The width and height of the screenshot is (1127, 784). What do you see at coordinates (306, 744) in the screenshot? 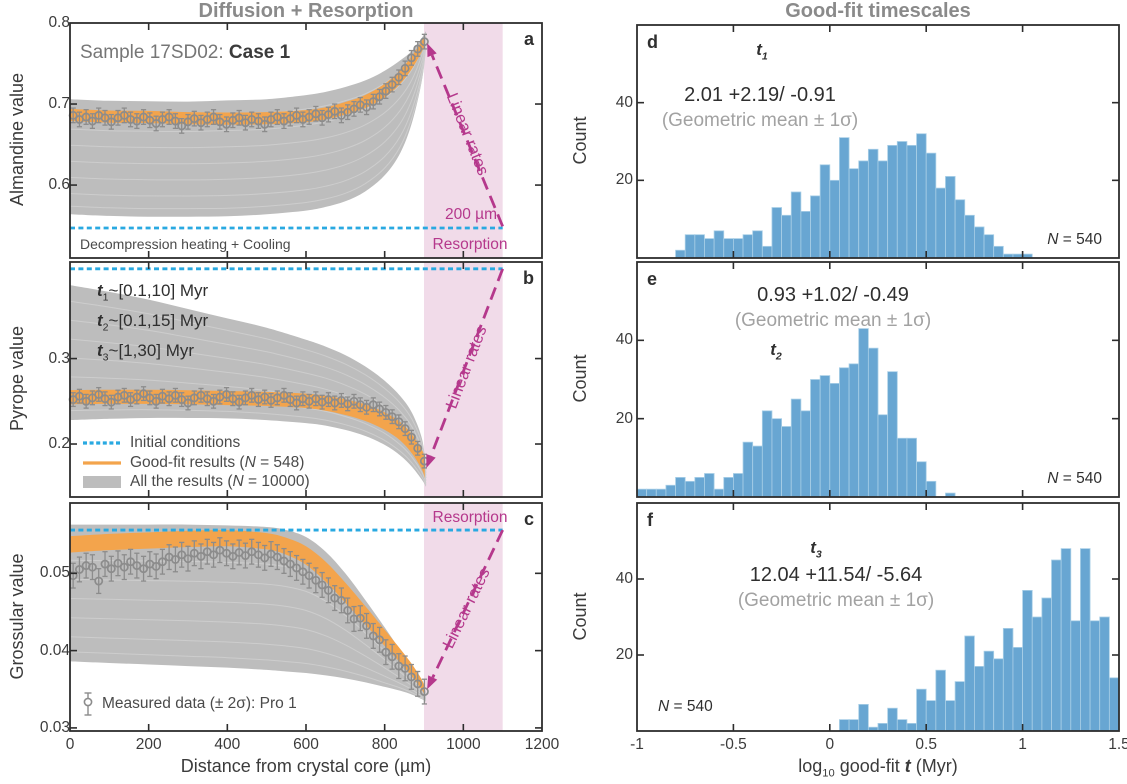
I see `tick-label: 600` at bounding box center [306, 744].